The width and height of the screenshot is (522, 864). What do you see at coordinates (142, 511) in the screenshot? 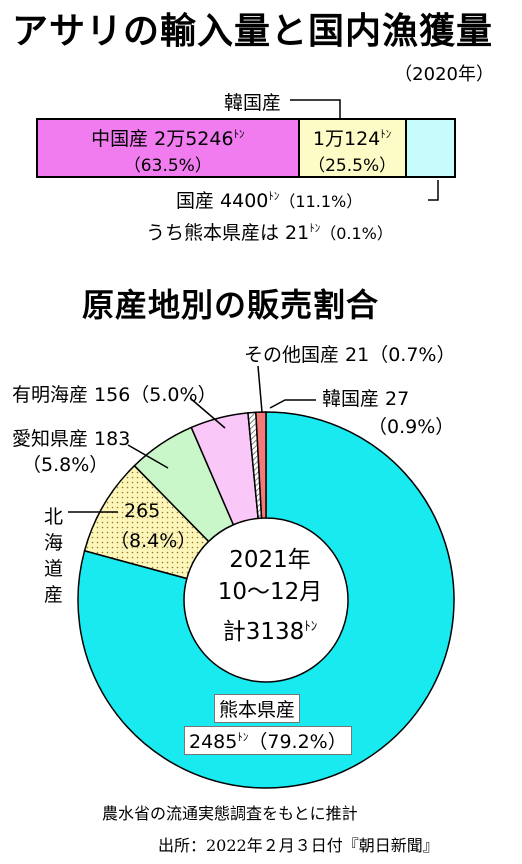
I see `label-hokkaido-value: 265` at bounding box center [142, 511].